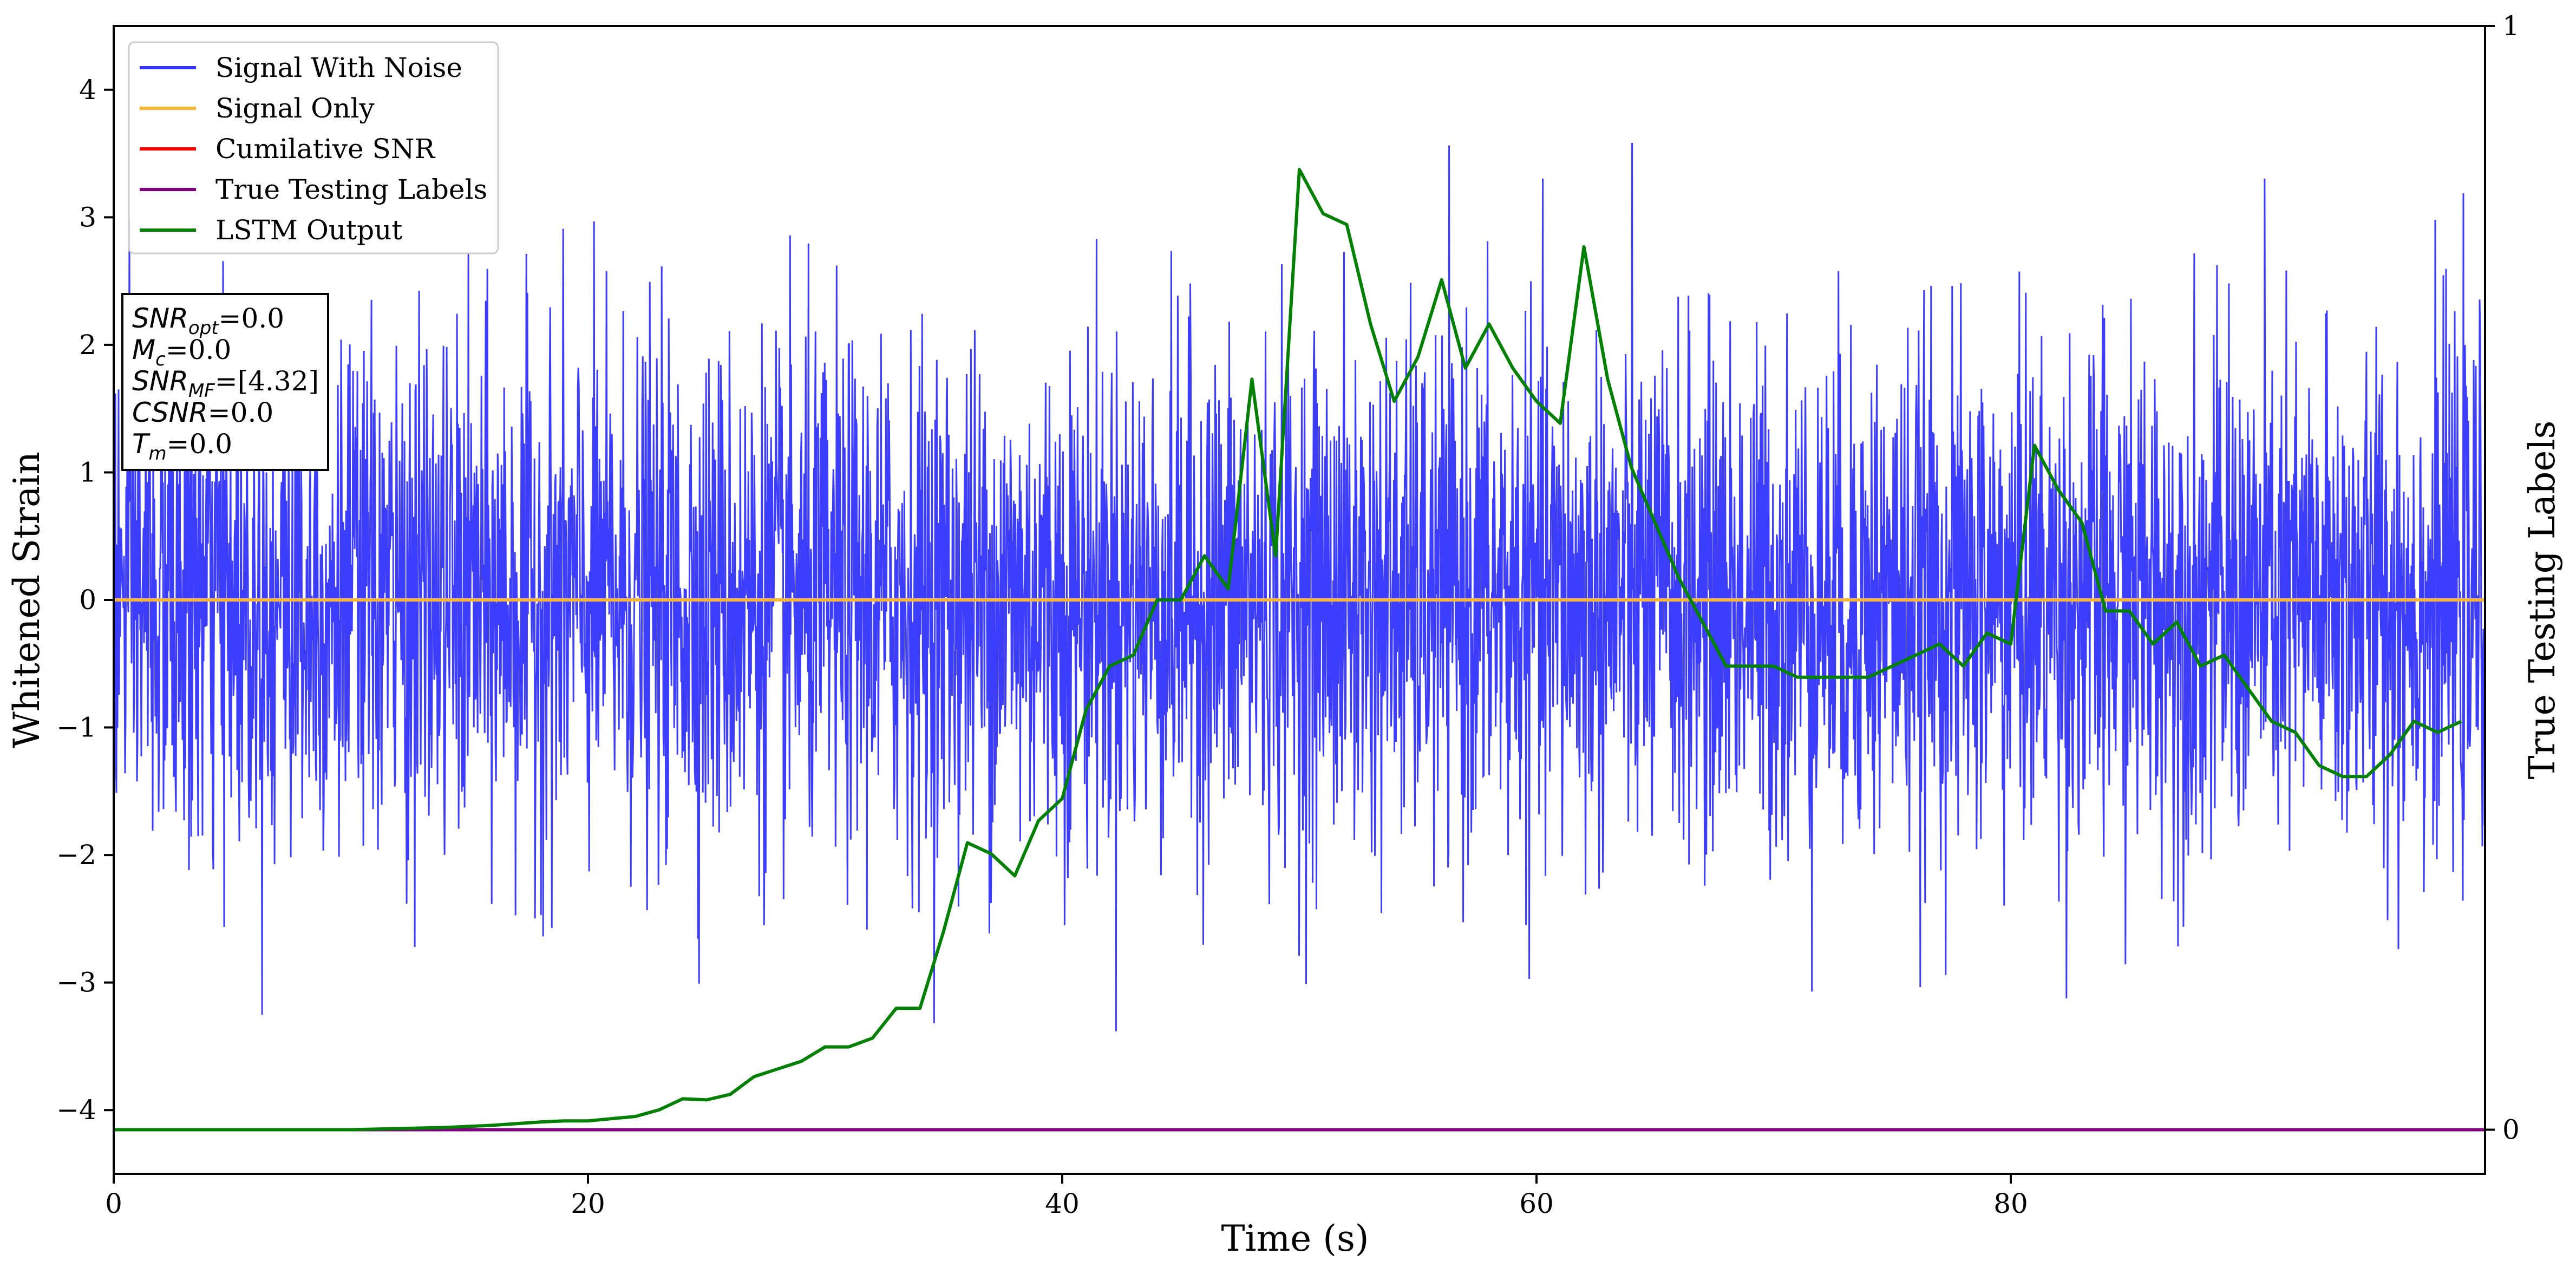  Describe the element at coordinates (88, 345) in the screenshot. I see `y-tick-label: 2` at that location.